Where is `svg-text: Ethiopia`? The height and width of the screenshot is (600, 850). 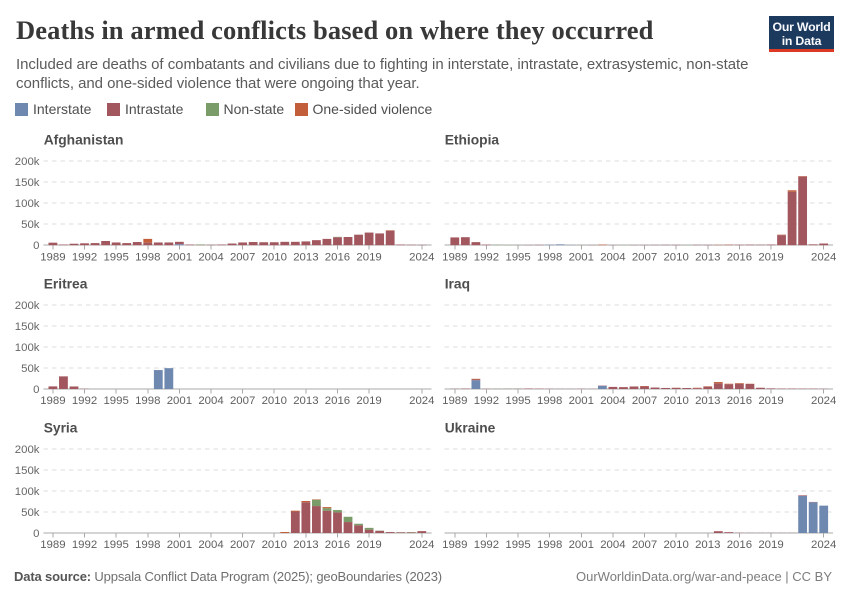
svg-text: Ethiopia is located at coordinates (472, 140).